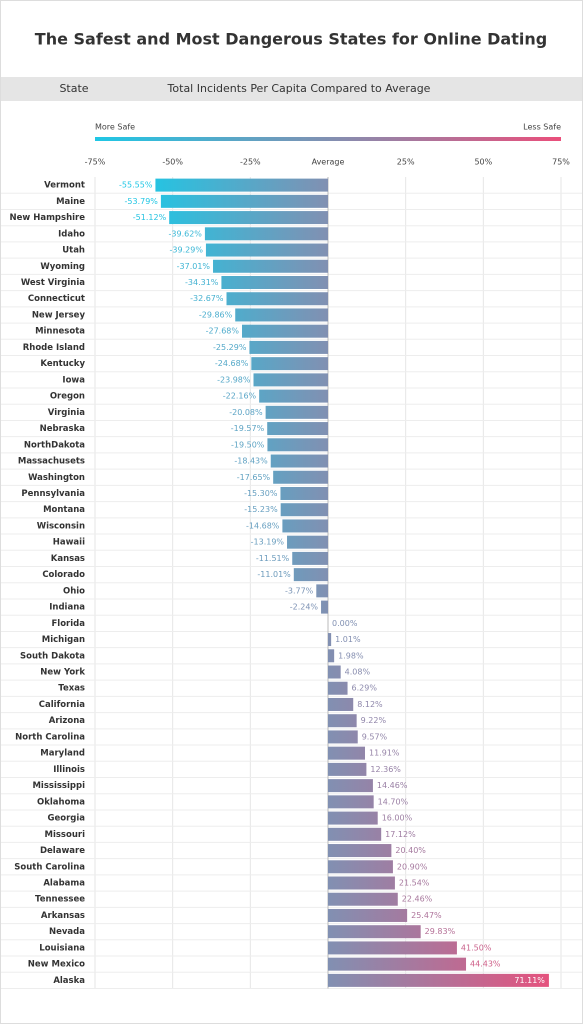 Image resolution: width=583 pixels, height=1024 pixels. I want to click on value-label: -32.67%, so click(207, 298).